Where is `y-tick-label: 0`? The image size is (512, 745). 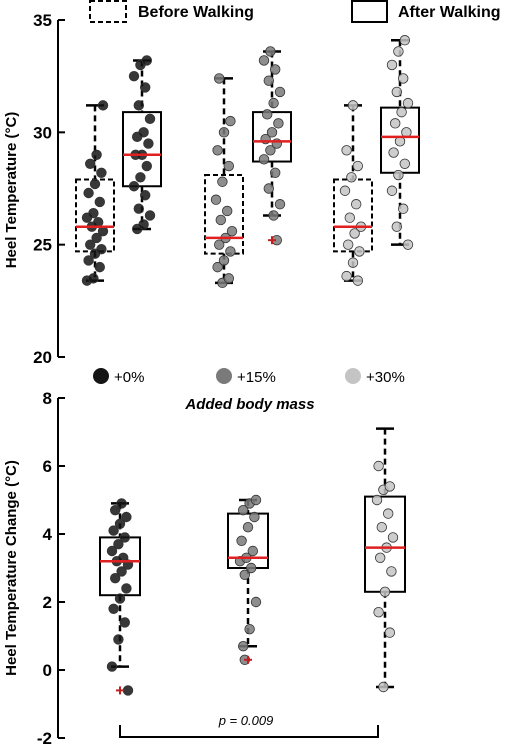 y-tick-label: 0 is located at coordinates (47, 670).